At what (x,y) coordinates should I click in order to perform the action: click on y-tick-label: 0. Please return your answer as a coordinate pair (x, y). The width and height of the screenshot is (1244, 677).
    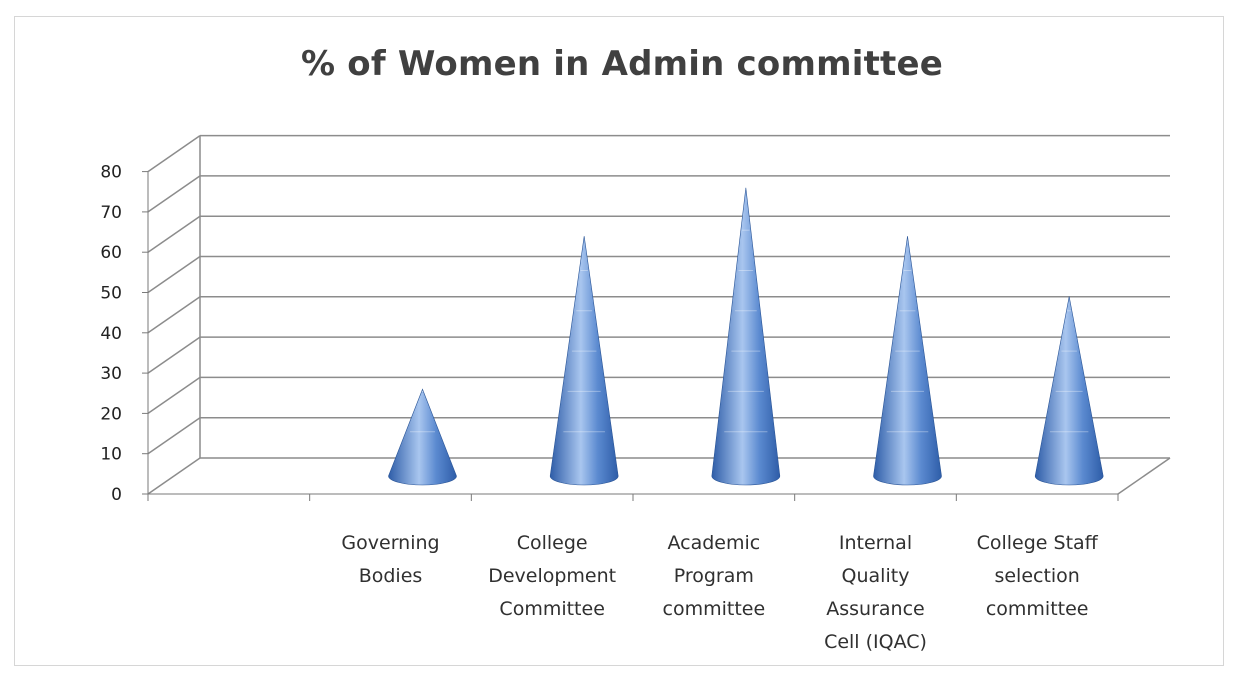
    Looking at the image, I should click on (116, 495).